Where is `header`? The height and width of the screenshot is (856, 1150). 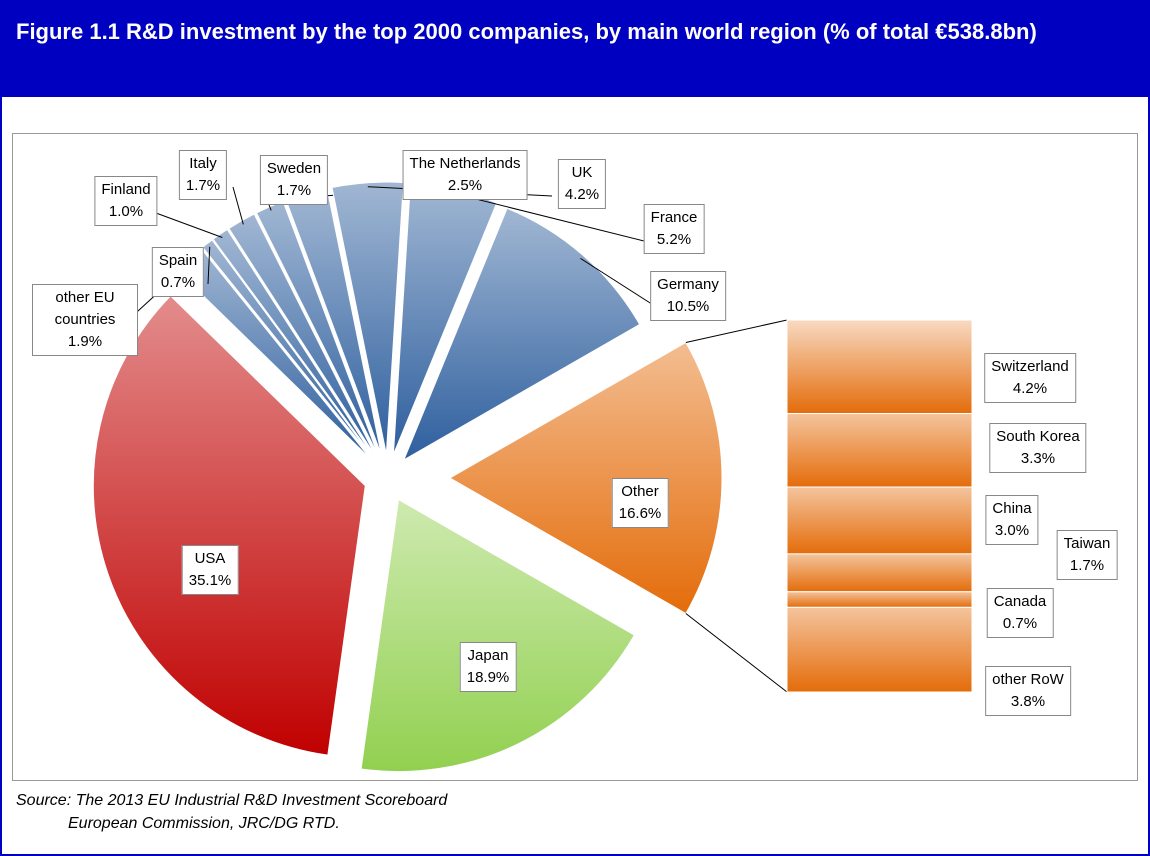 header is located at coordinates (575, 48).